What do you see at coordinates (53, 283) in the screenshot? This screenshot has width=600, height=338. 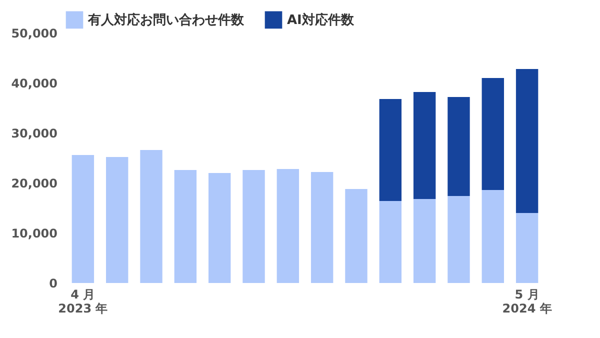 I see `y-tick-label: 0` at bounding box center [53, 283].